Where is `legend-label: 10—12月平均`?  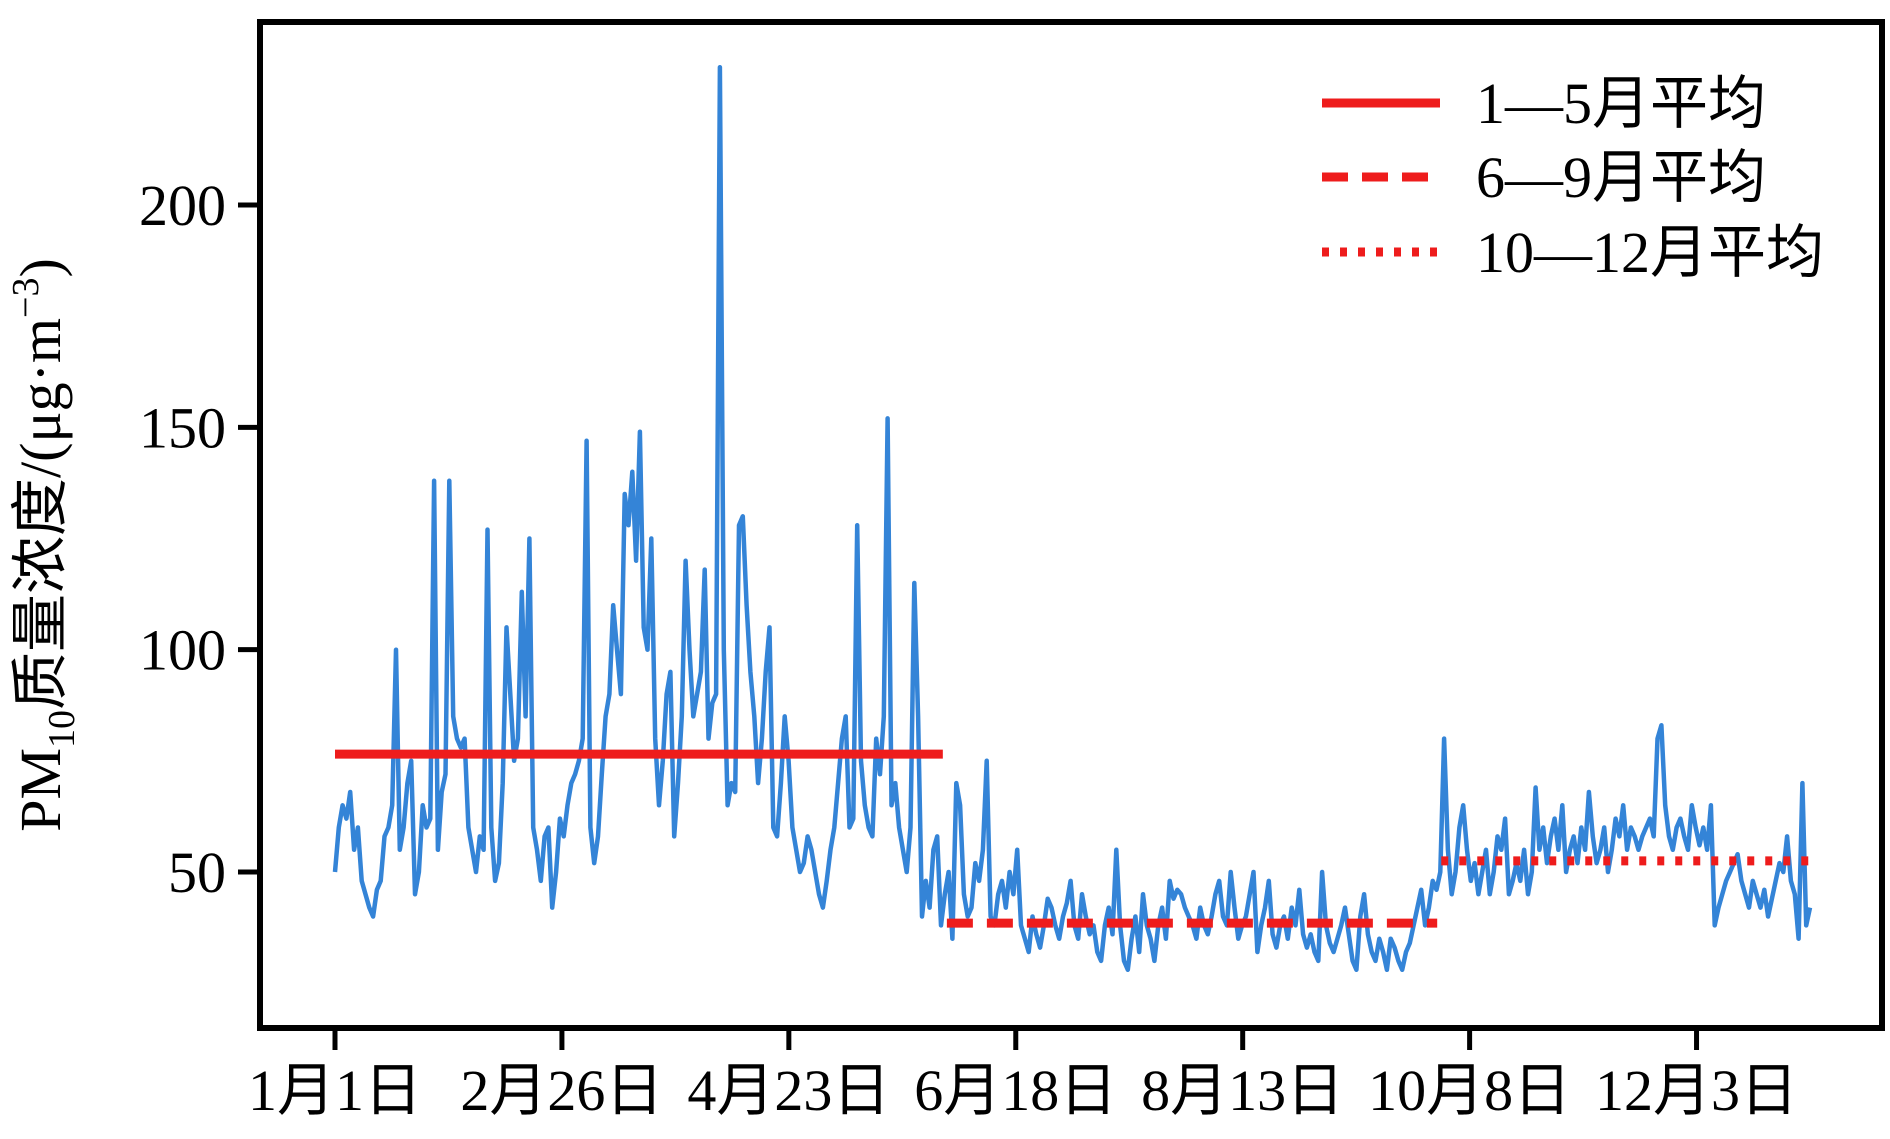 legend-label: 10—12月平均 is located at coordinates (1650, 252).